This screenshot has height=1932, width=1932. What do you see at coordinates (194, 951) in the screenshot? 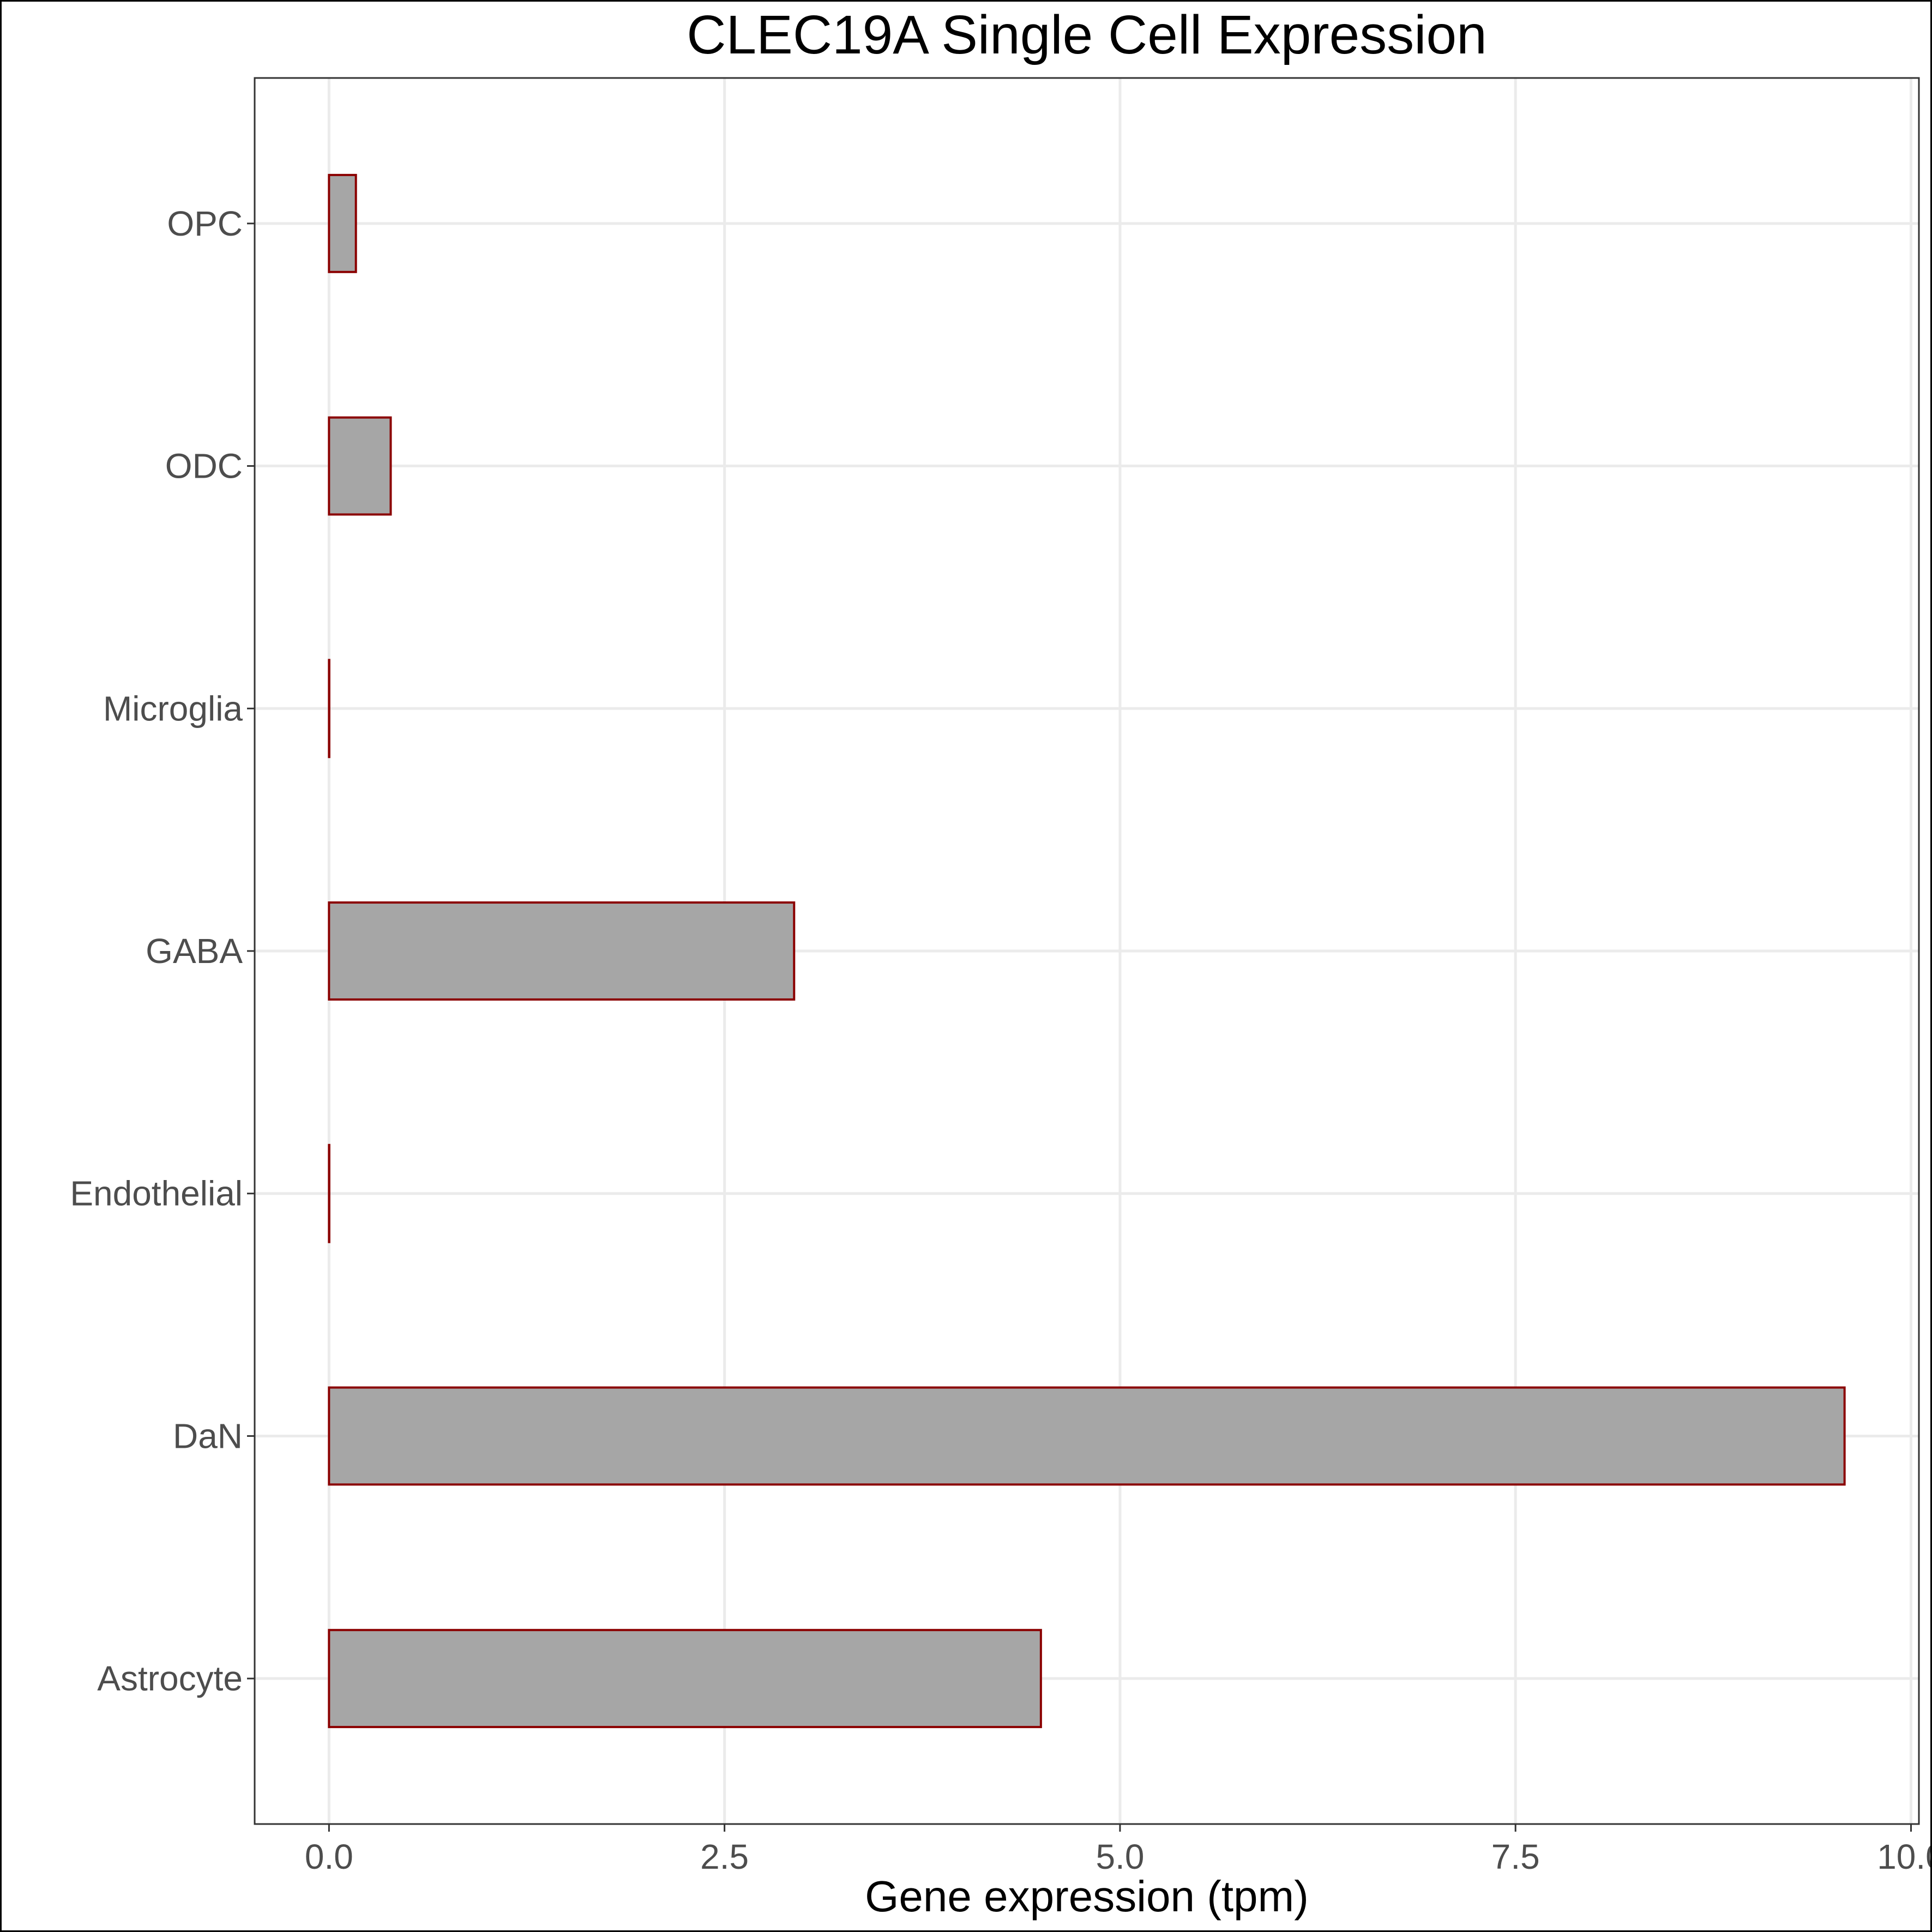
I see `y-tick-label: GABA` at bounding box center [194, 951].